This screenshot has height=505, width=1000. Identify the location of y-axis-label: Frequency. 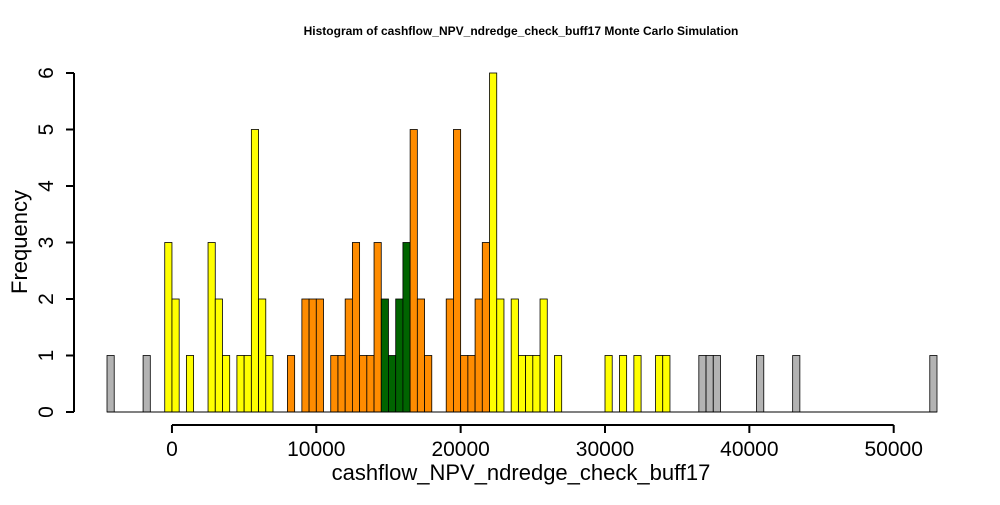
(19, 242).